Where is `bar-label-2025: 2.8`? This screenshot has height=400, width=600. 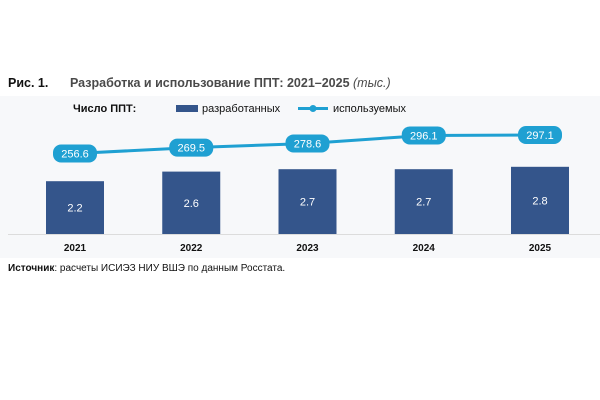 bar-label-2025: 2.8 is located at coordinates (539, 201).